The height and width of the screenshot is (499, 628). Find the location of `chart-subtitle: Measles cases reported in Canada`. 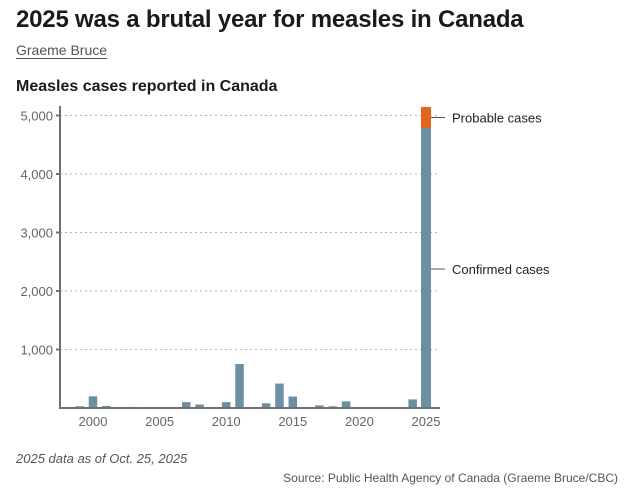

chart-subtitle: Measles cases reported in Canada is located at coordinates (147, 86).